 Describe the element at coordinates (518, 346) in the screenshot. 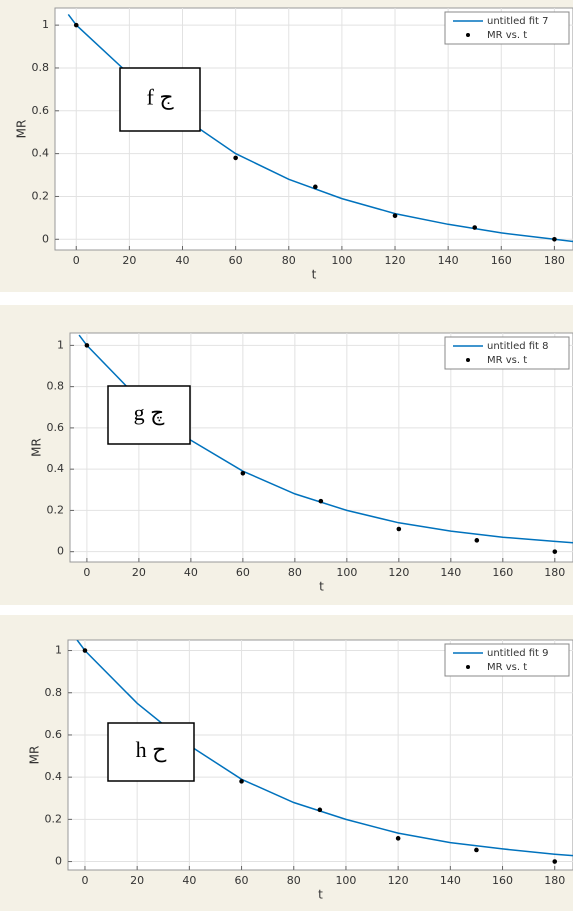

I see `legend-label: untitled fit 8` at that location.